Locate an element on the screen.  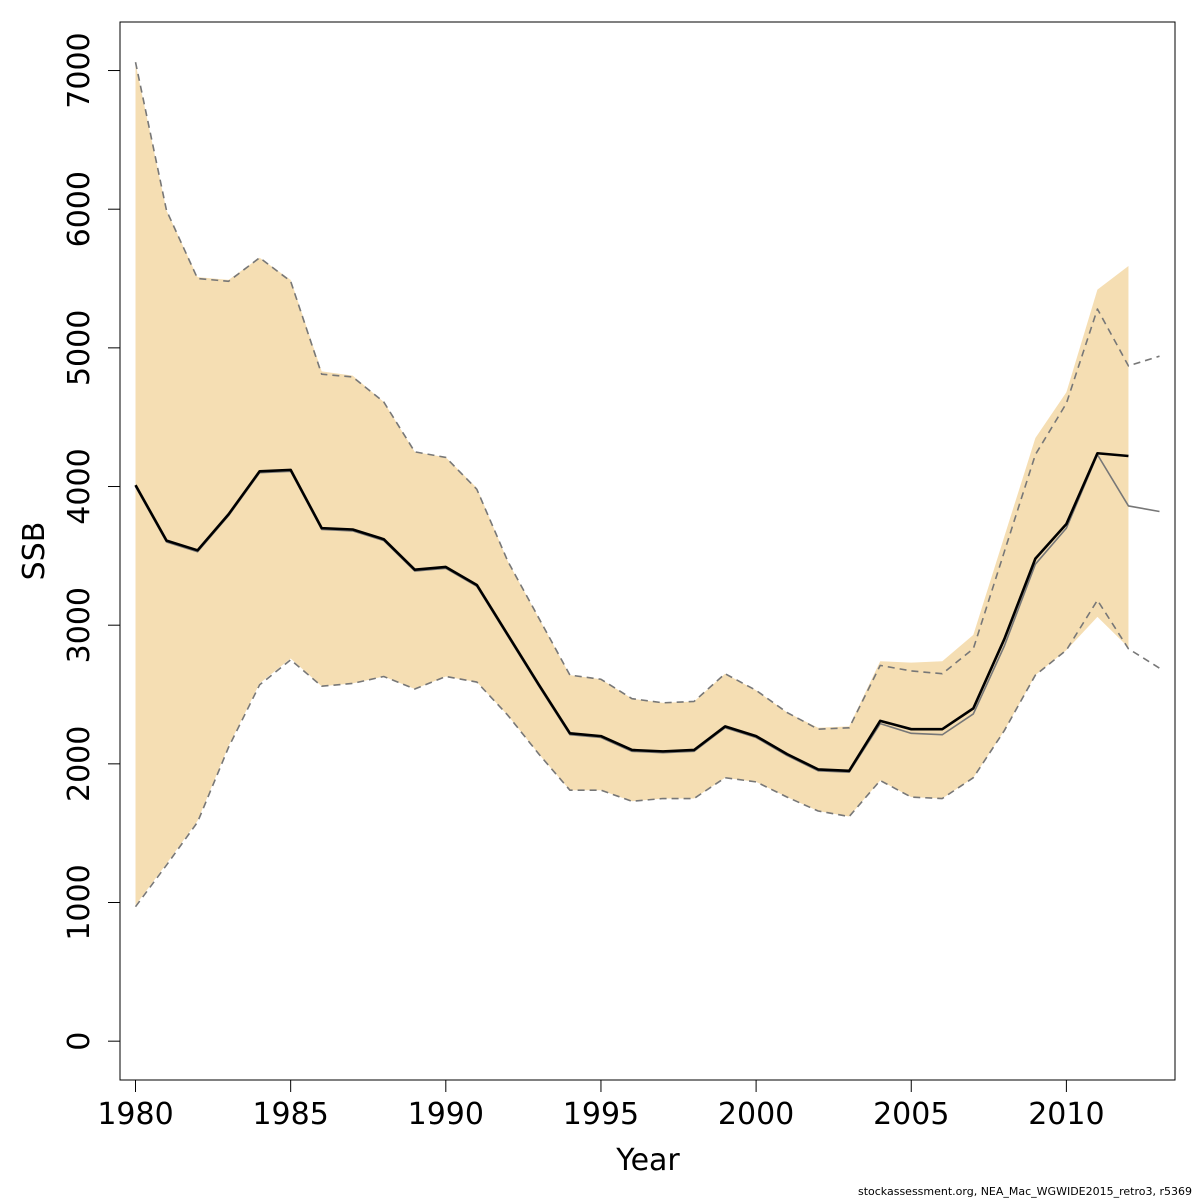
y-tick-label: 3000 is located at coordinates (79, 625).